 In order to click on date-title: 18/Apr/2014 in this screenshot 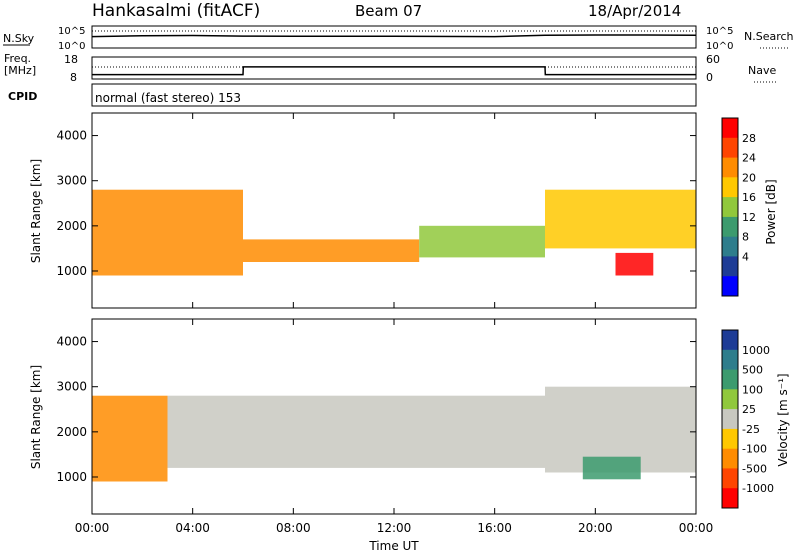, I will do `click(634, 11)`.